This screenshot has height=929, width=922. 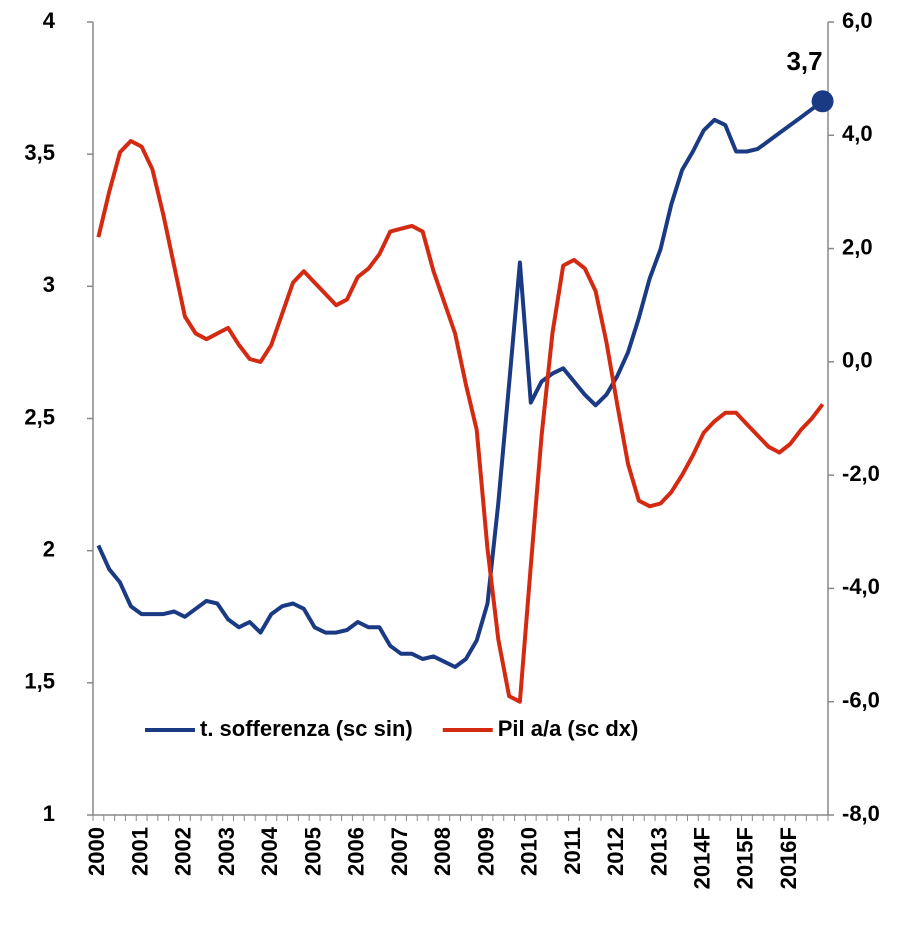 I want to click on y-tick-label: 1,5, so click(x=39, y=681).